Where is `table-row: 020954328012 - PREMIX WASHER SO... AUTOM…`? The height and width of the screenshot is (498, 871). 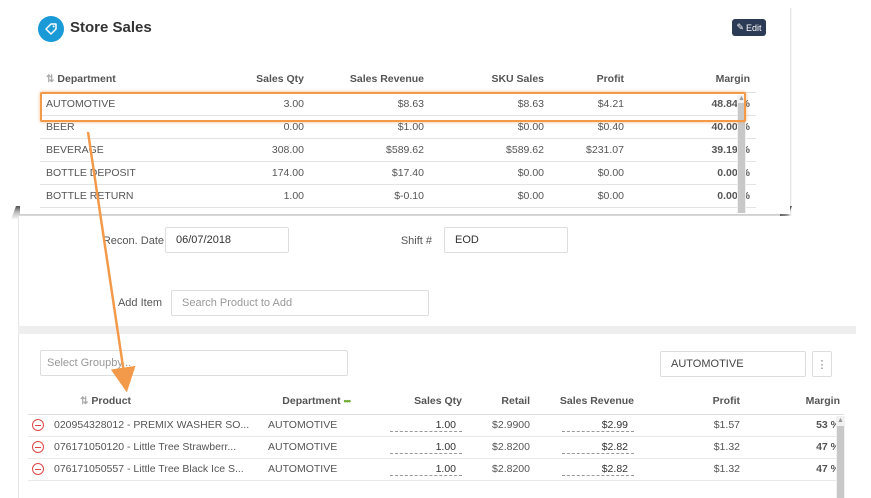 table-row: 020954328012 - PREMIX WASHER SO... AUTOM… is located at coordinates (436, 425).